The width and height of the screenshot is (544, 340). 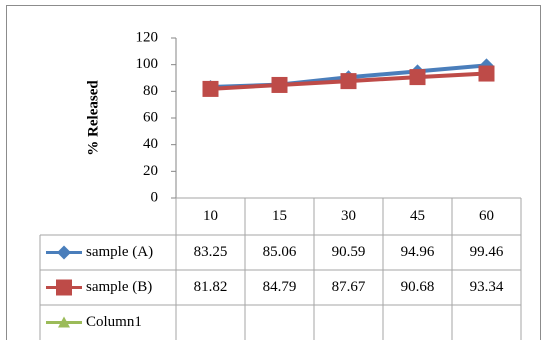 I want to click on x-tick-label: 30, so click(x=348, y=216).